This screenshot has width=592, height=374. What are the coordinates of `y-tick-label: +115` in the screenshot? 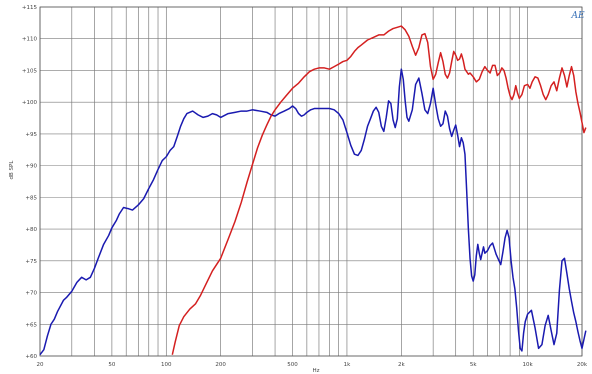 It's located at (30, 8).